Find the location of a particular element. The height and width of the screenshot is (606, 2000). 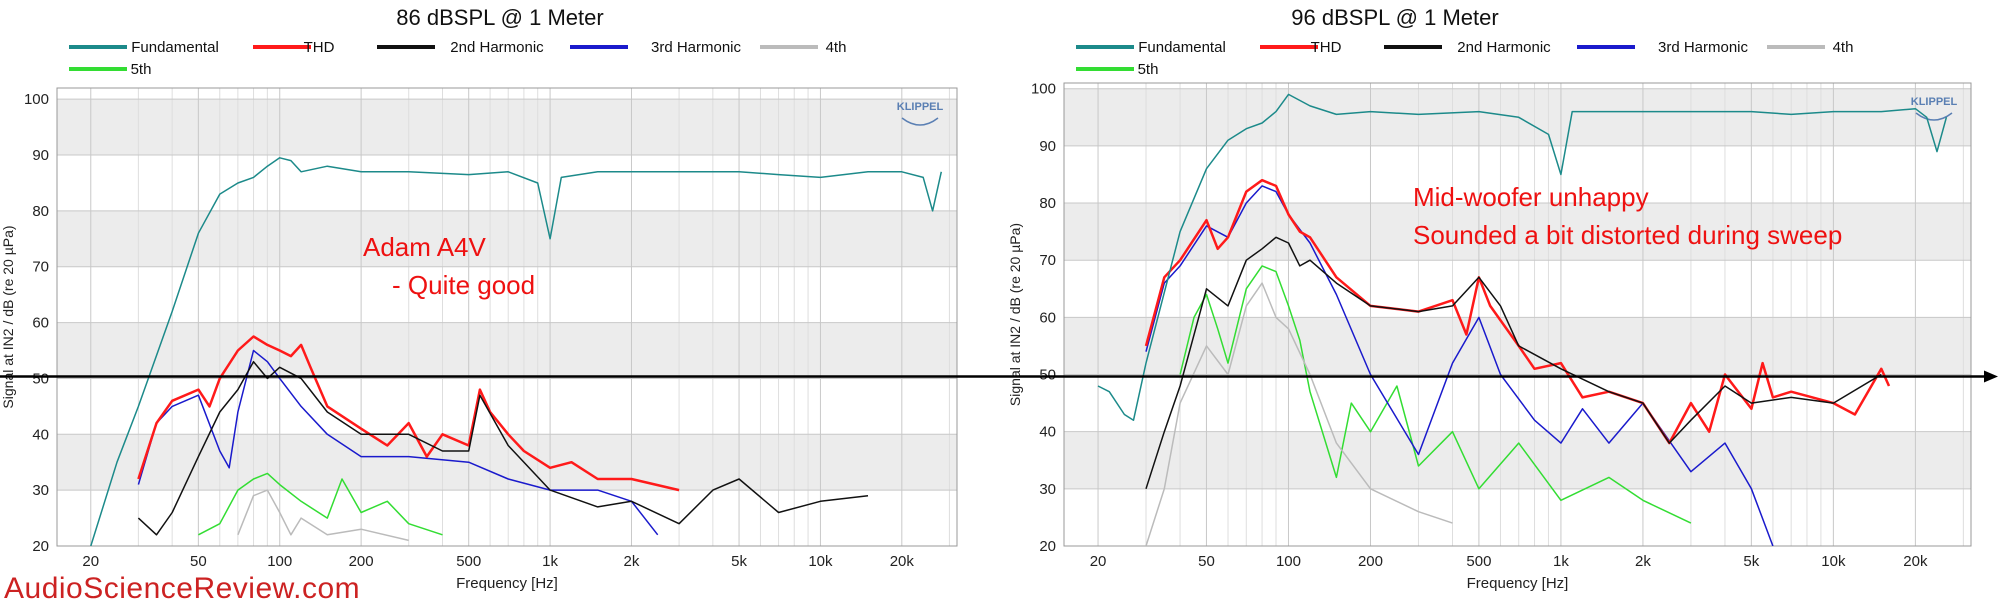

chart-title: 86 dBSPL @ 1 Meter is located at coordinates (499, 17).